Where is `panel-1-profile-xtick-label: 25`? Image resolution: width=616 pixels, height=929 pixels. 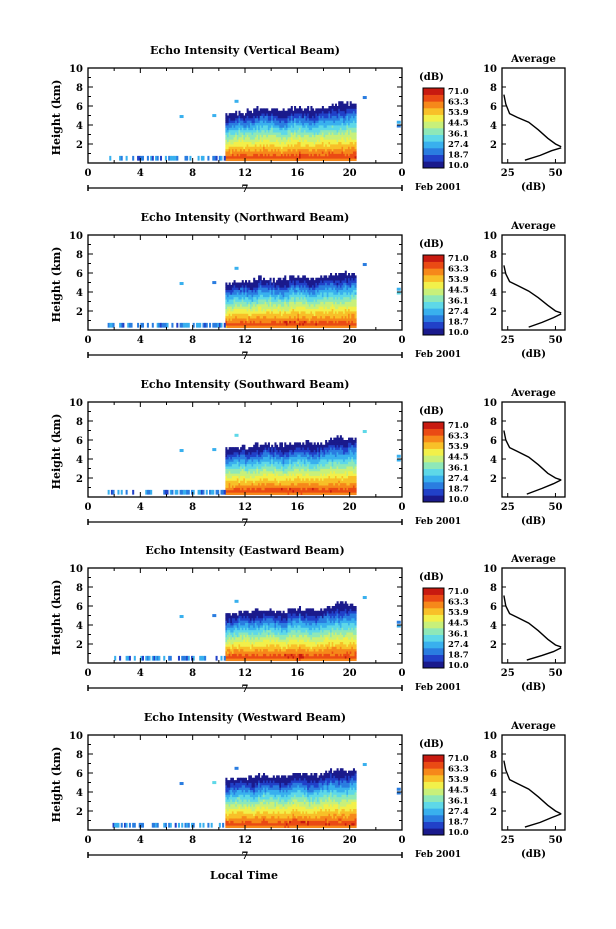 panel-1-profile-xtick-label: 25 is located at coordinates (508, 173).